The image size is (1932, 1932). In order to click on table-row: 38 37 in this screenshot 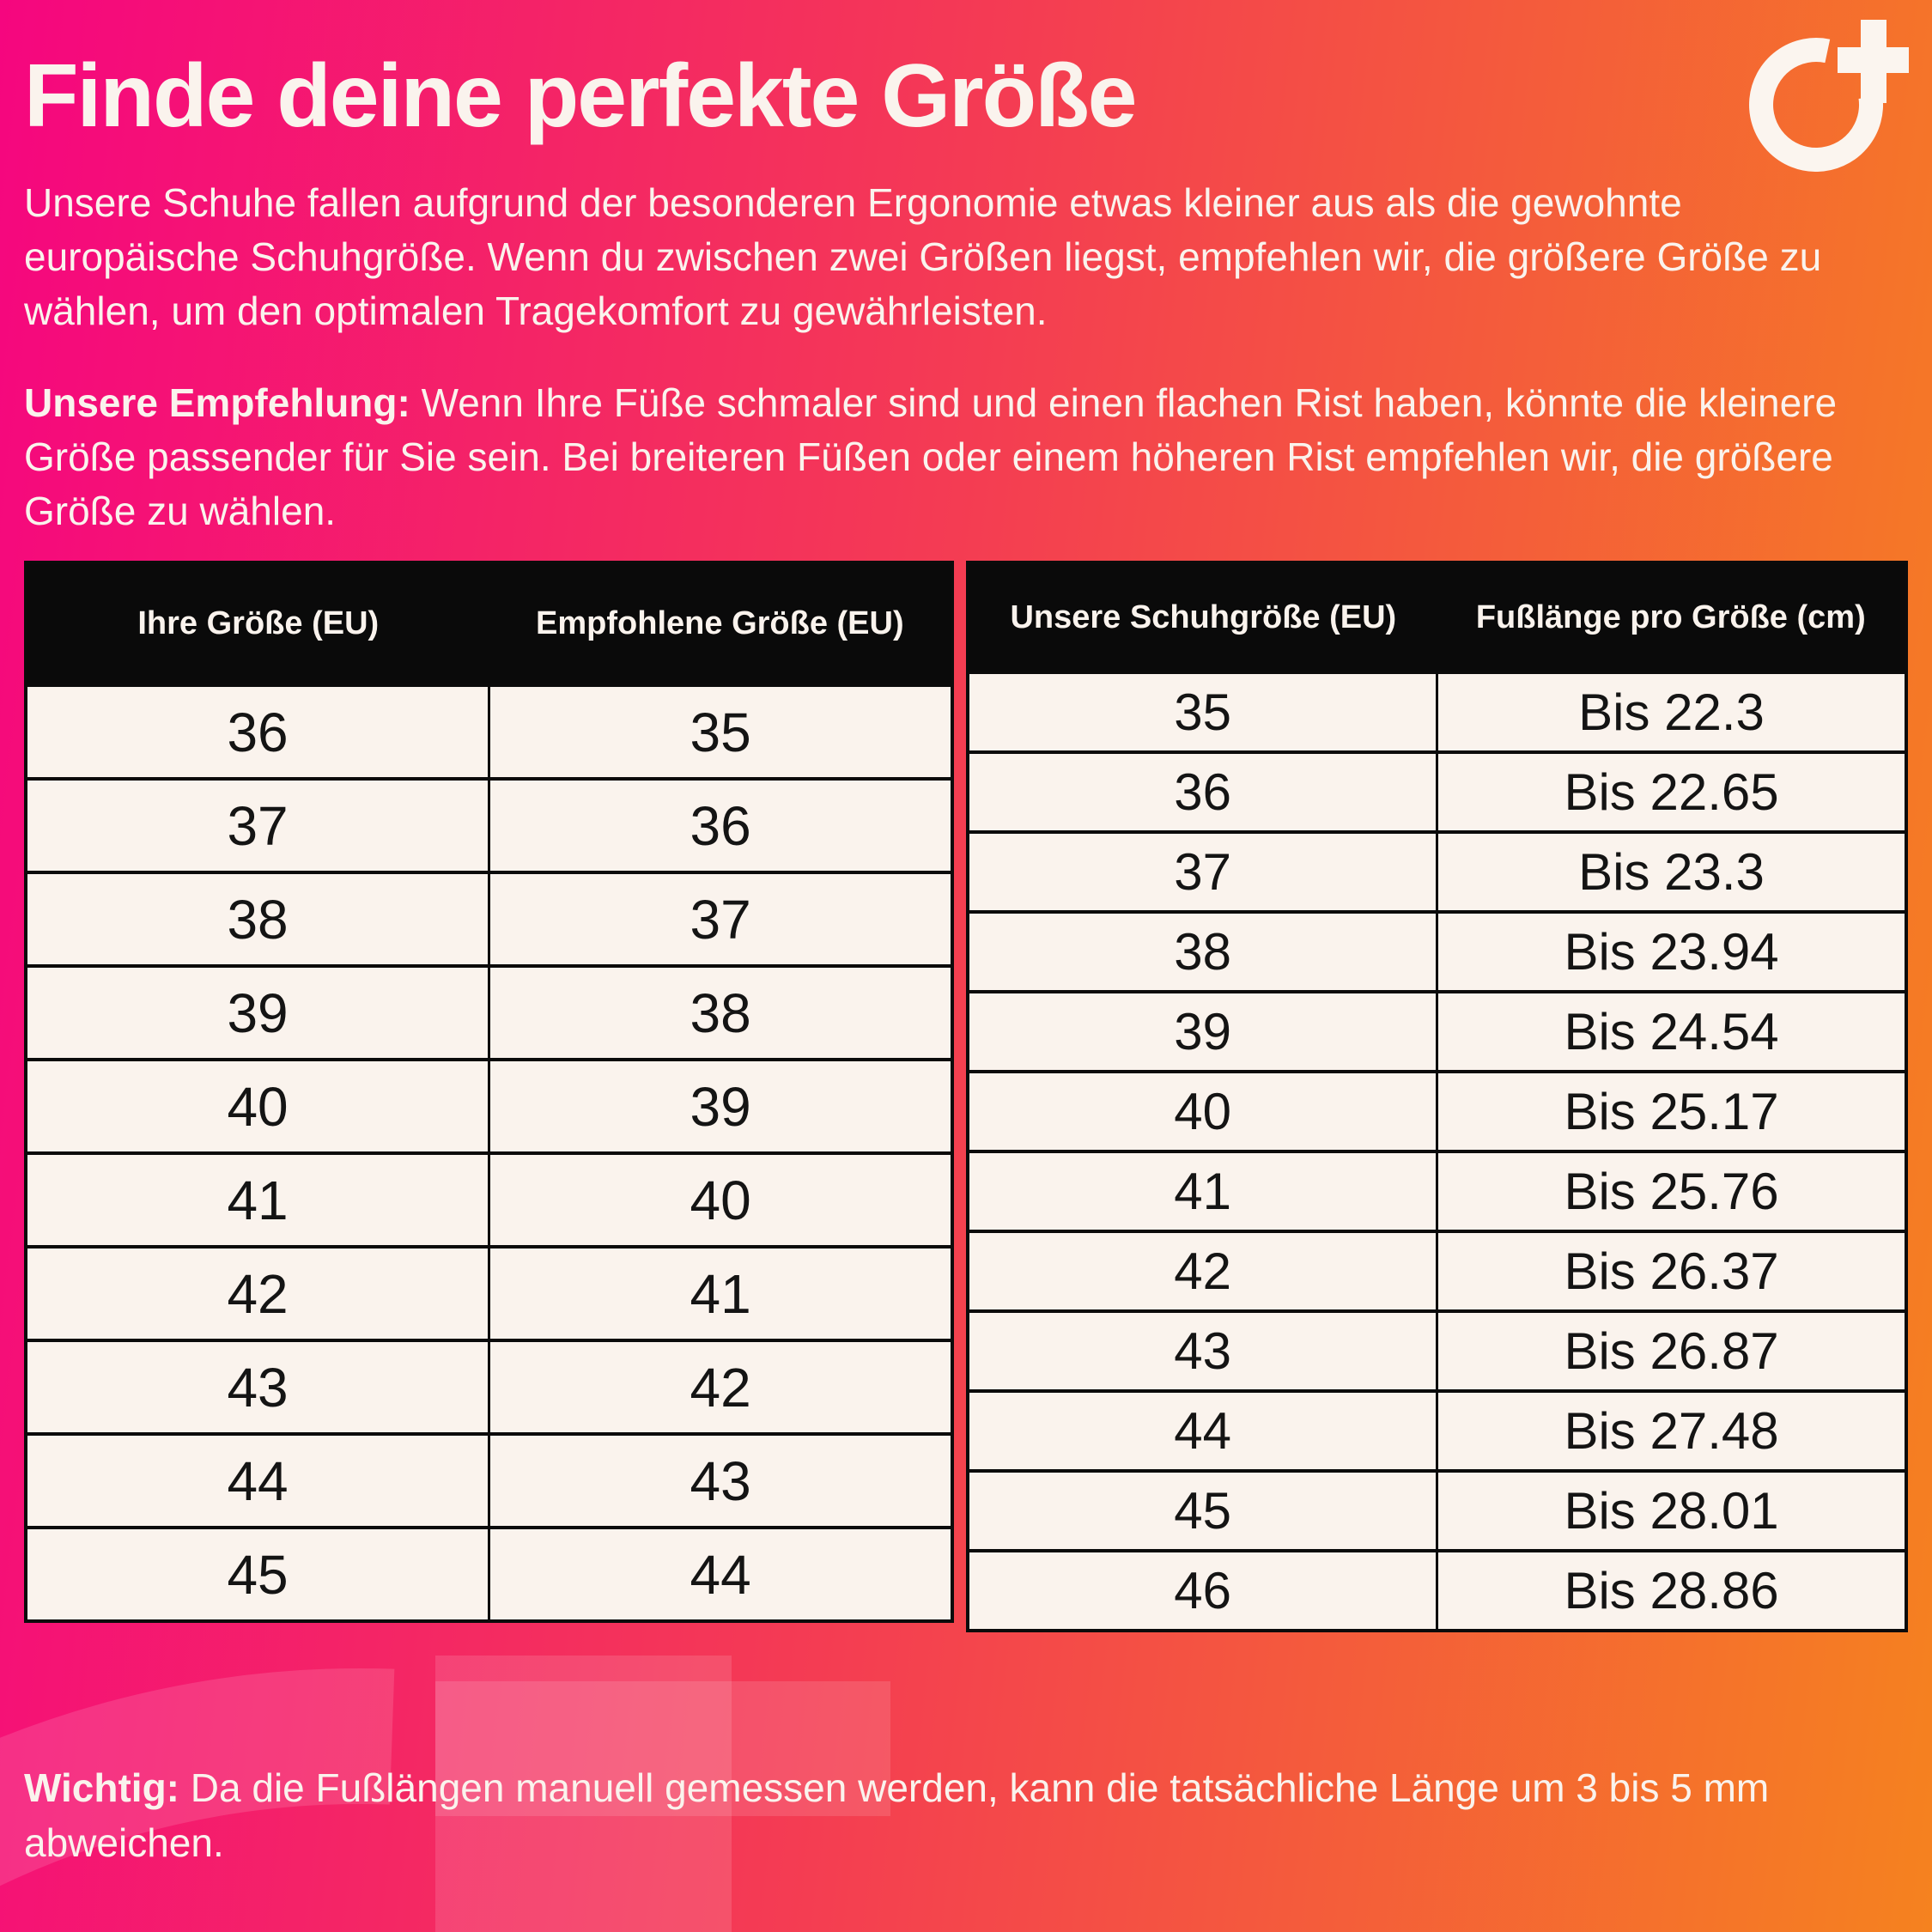, I will do `click(489, 920)`.